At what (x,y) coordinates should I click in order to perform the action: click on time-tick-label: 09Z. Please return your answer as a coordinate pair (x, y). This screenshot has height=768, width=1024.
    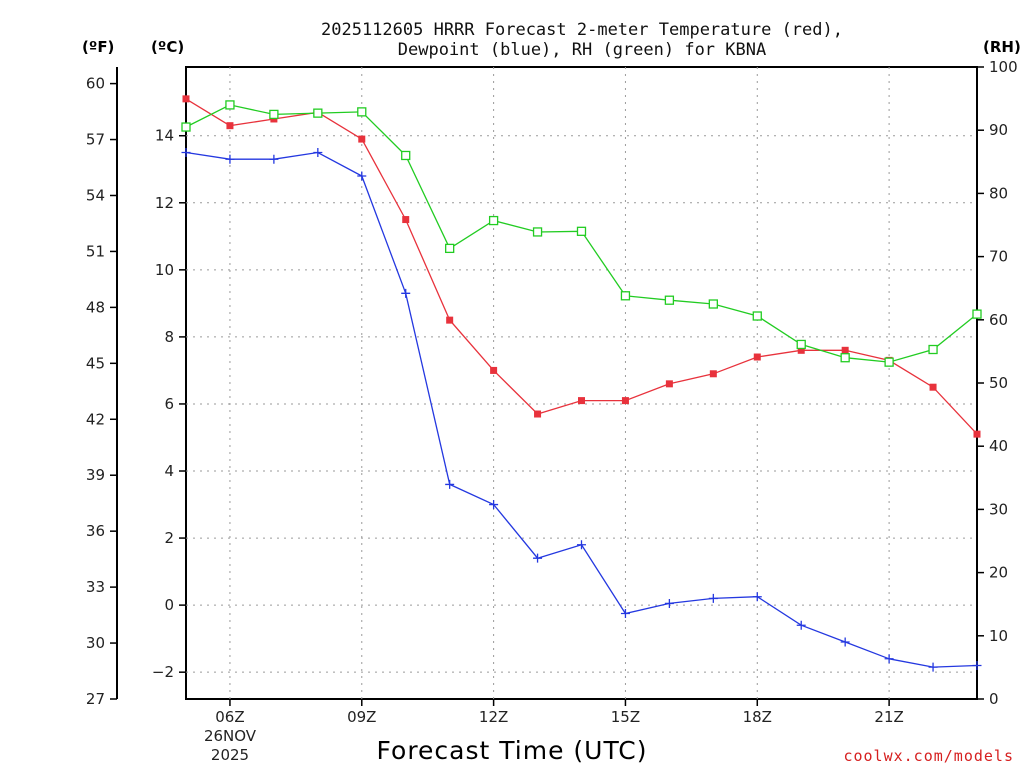
    Looking at the image, I should click on (361, 717).